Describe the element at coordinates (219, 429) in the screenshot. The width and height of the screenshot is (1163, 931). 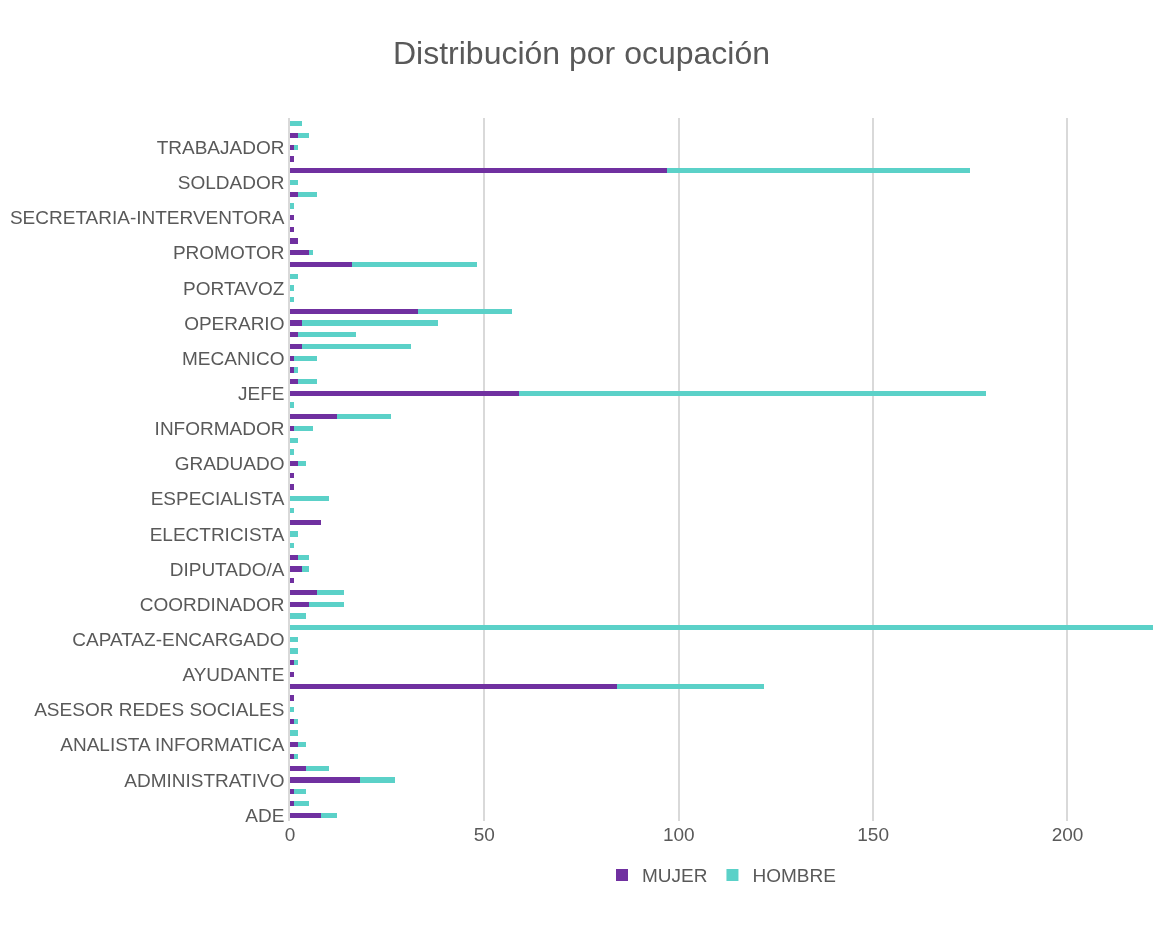
I see `y-tick-label: INFORMADOR` at that location.